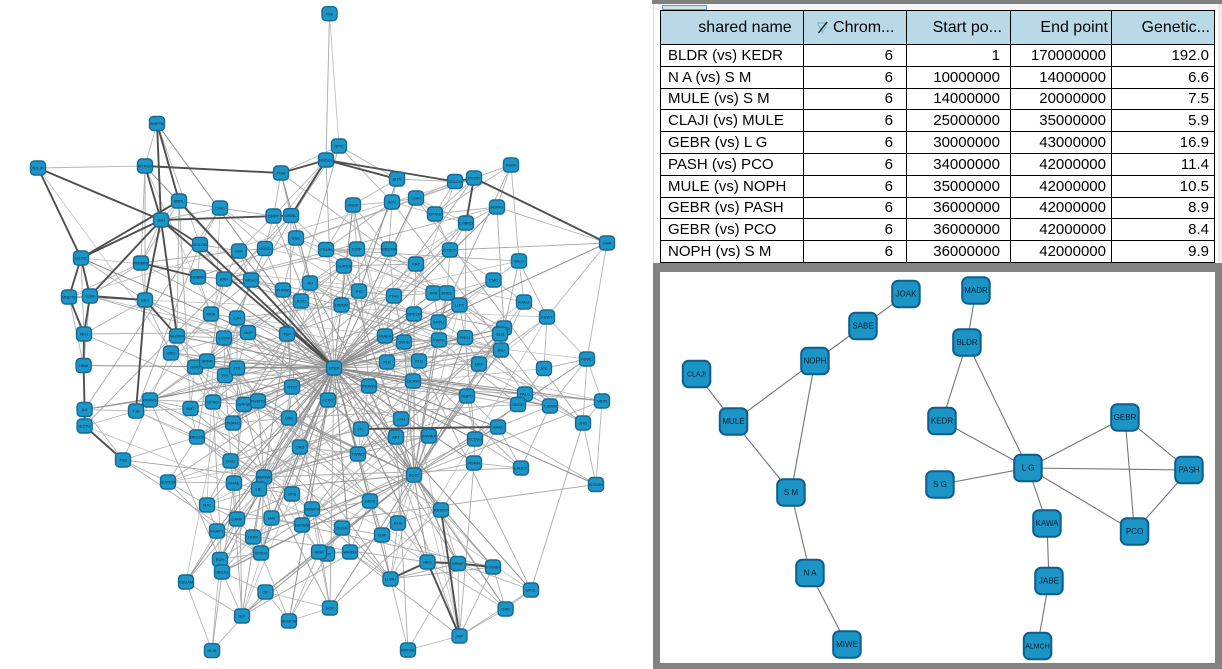  I want to click on svg-text: OWJE, so click(404, 342).